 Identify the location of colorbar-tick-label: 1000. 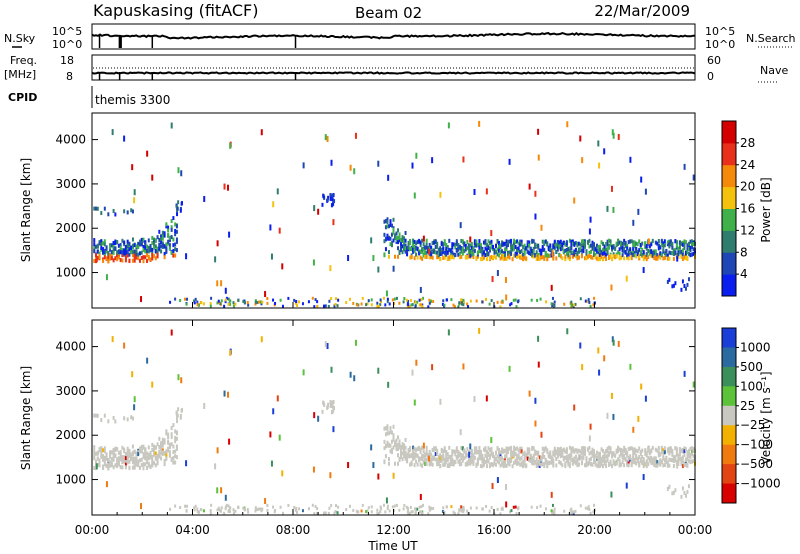
(755, 347).